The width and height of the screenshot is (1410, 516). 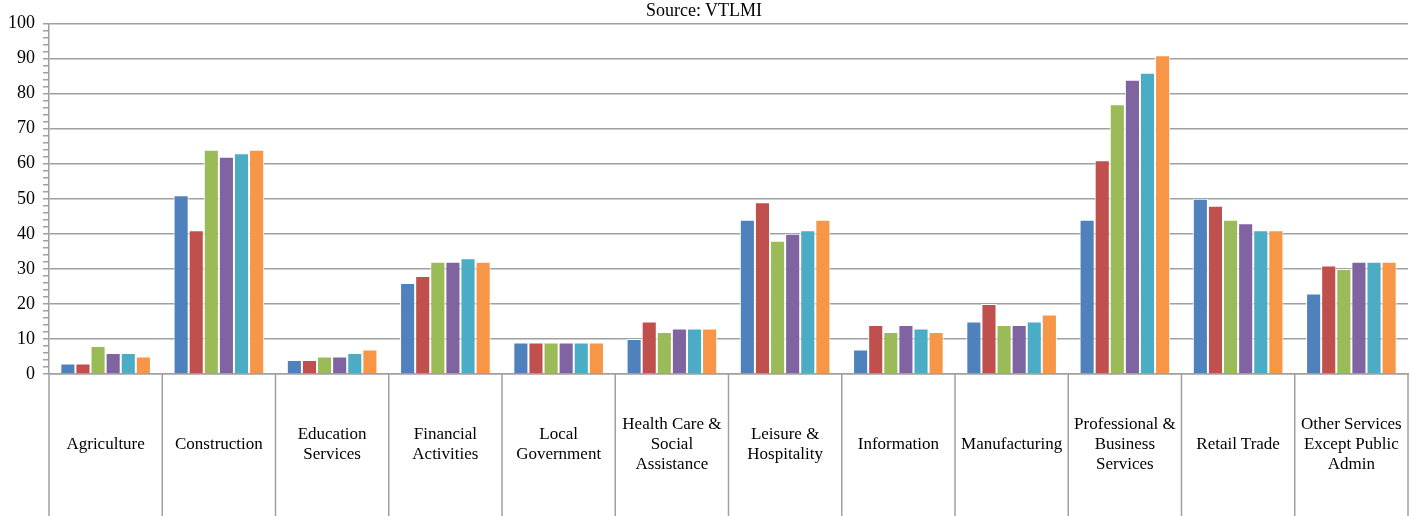 What do you see at coordinates (785, 444) in the screenshot?
I see `x-tick-label: Leisure & Hospitality` at bounding box center [785, 444].